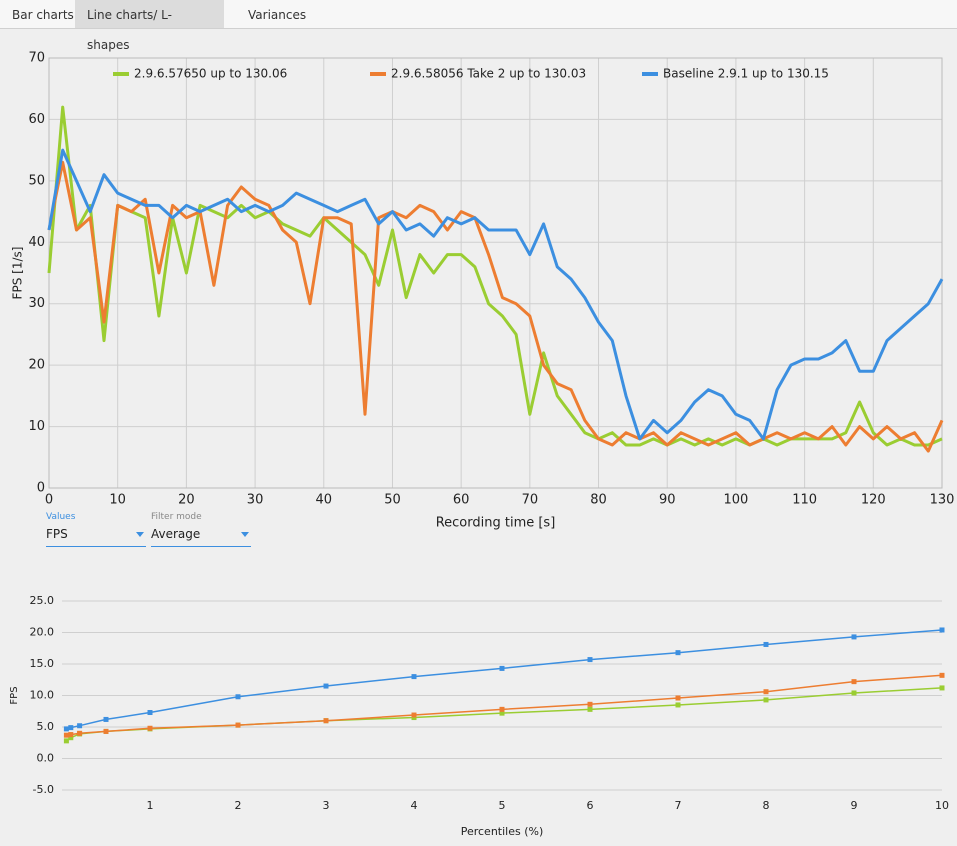  I want to click on x-tick-label: 110, so click(804, 500).